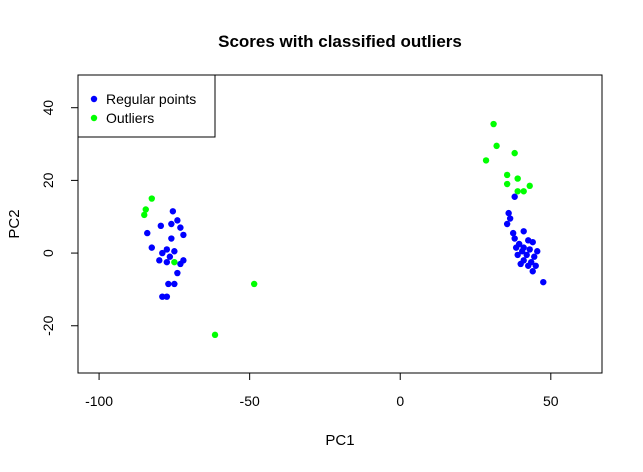  Describe the element at coordinates (48, 253) in the screenshot. I see `y-tick-label: 0` at that location.